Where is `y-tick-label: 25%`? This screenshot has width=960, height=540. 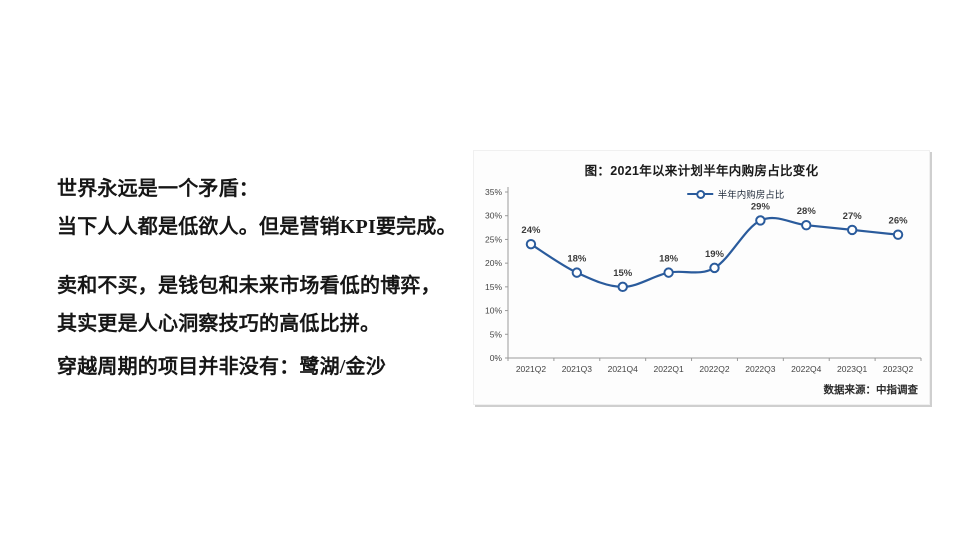 y-tick-label: 25% is located at coordinates (493, 239).